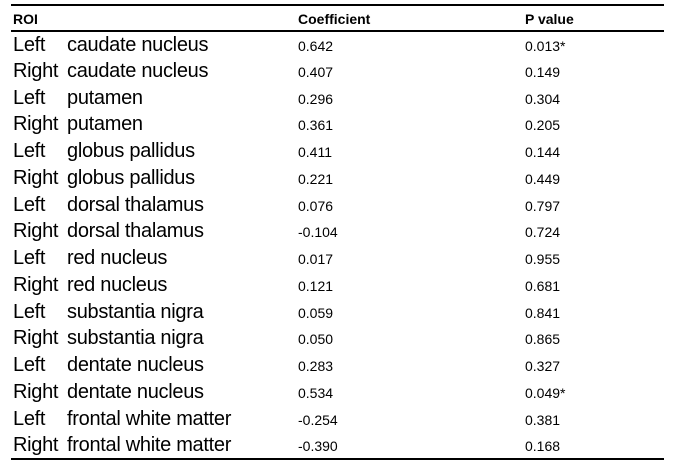 The height and width of the screenshot is (472, 676). Describe the element at coordinates (316, 366) in the screenshot. I see `coefficient-cell: 0.283` at that location.